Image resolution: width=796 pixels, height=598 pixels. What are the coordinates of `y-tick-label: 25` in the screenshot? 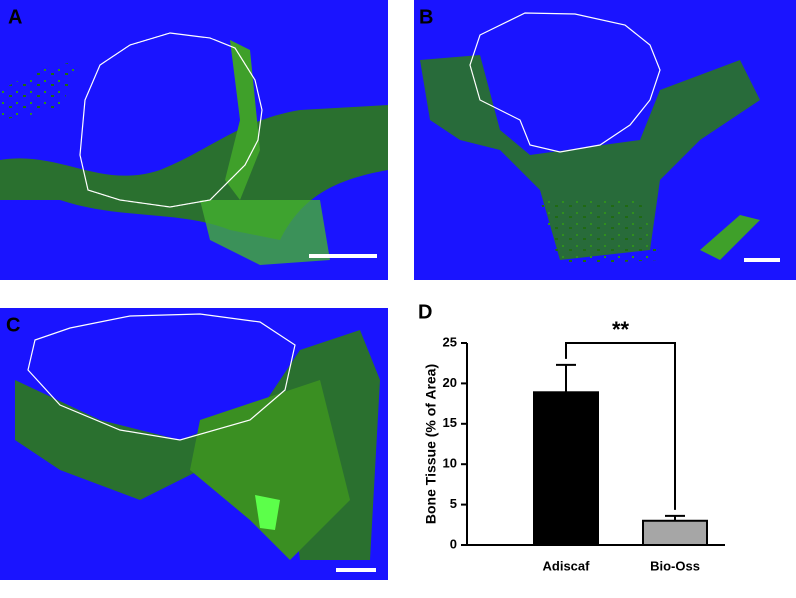 It's located at (450, 341).